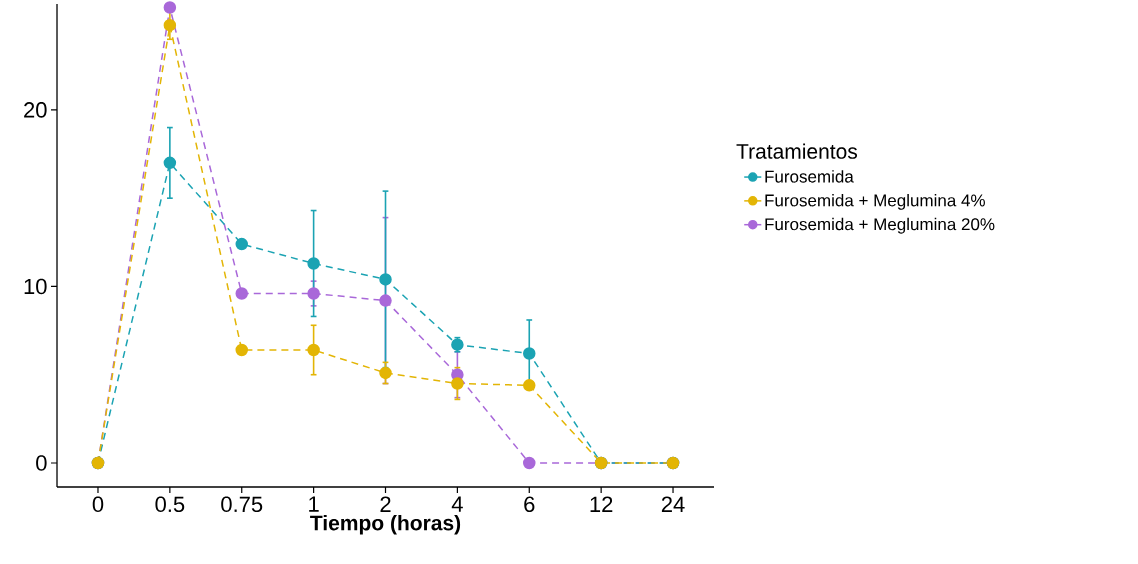 The height and width of the screenshot is (564, 1138). What do you see at coordinates (797, 151) in the screenshot?
I see `legend-title: Tratamientos` at bounding box center [797, 151].